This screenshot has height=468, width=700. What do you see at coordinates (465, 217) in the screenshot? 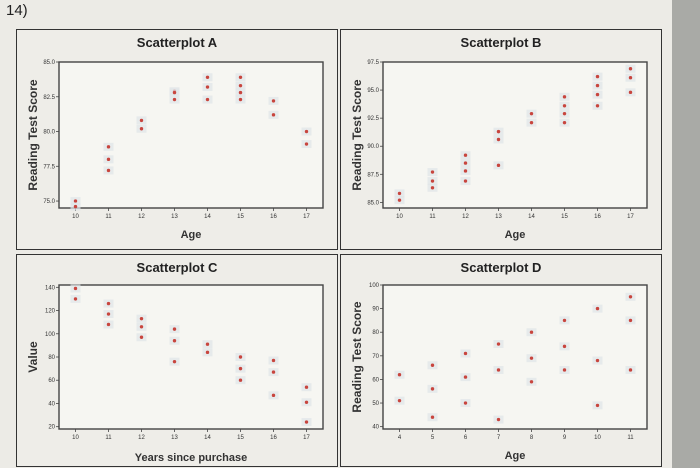
I see `chart-b-x-tick-label: 12` at bounding box center [465, 217].